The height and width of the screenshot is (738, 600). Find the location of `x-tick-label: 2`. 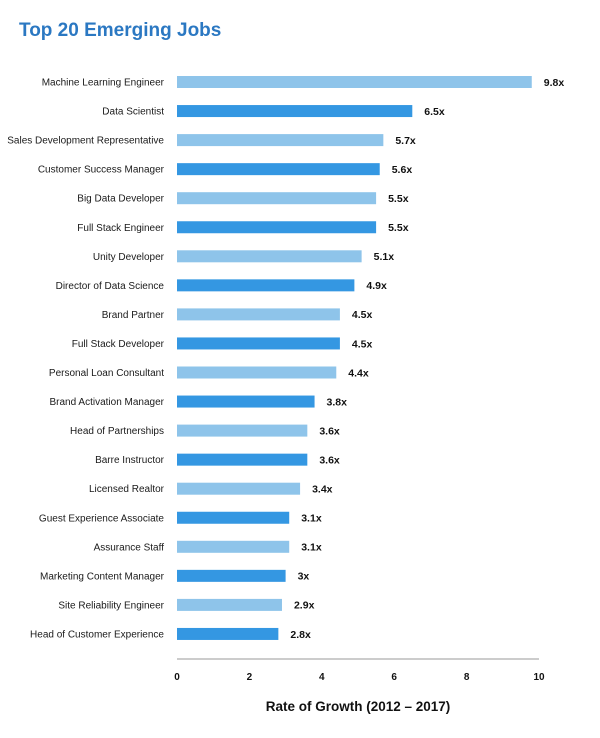

x-tick-label: 2 is located at coordinates (250, 677).